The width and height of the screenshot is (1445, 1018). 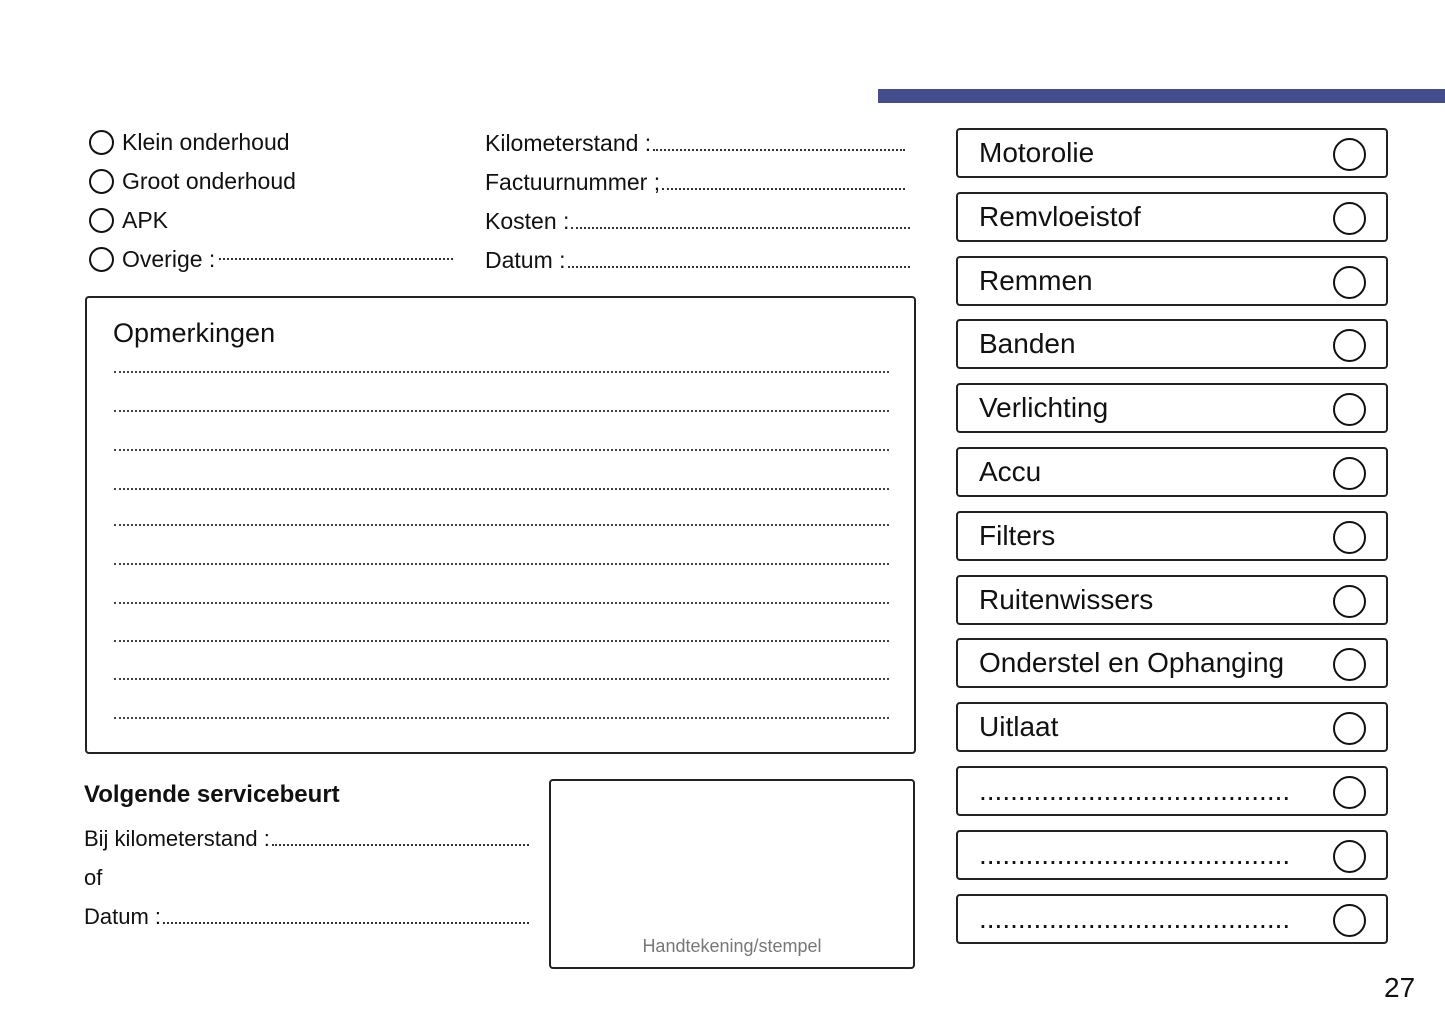 What do you see at coordinates (1400, 987) in the screenshot?
I see `page-number: 27` at bounding box center [1400, 987].